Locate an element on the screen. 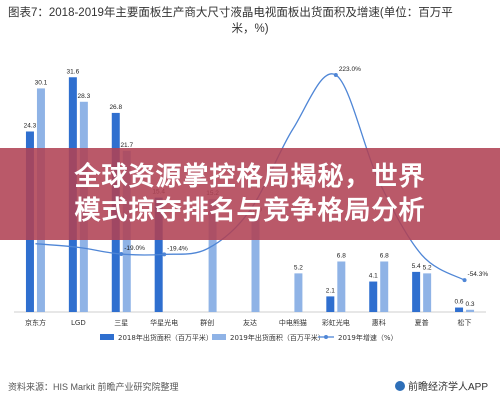 The image size is (500, 400). x-tick-label: 华星光电 is located at coordinates (164, 322).